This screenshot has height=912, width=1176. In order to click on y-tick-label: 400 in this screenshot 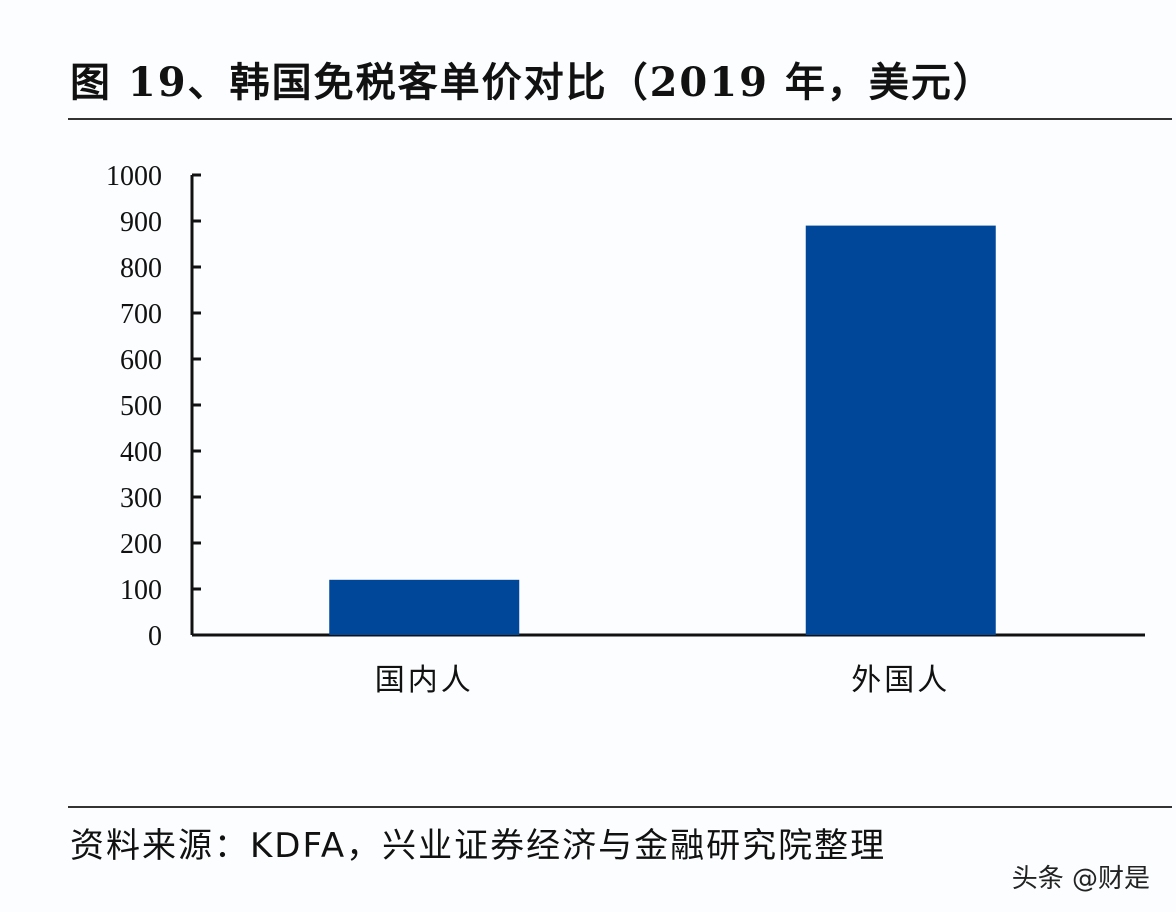, I will do `click(141, 452)`.